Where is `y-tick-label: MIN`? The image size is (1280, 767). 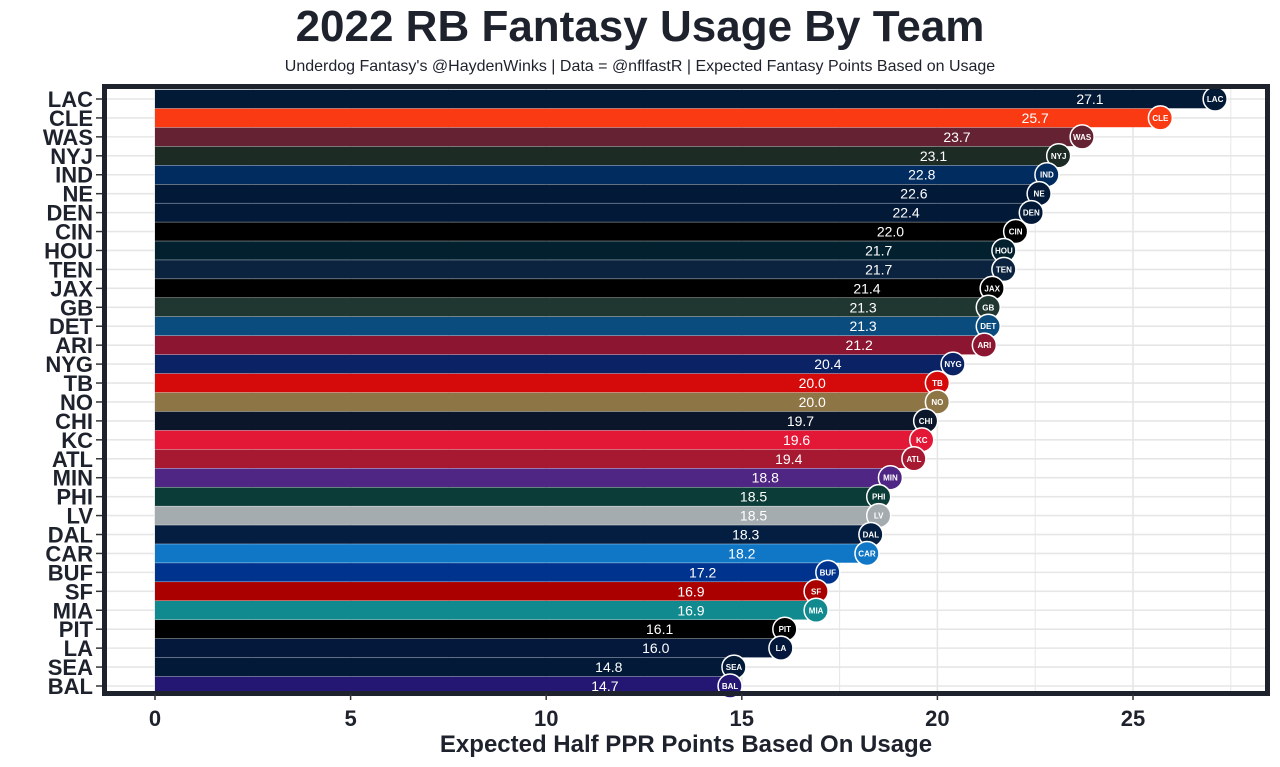
y-tick-label: MIN is located at coordinates (73, 478).